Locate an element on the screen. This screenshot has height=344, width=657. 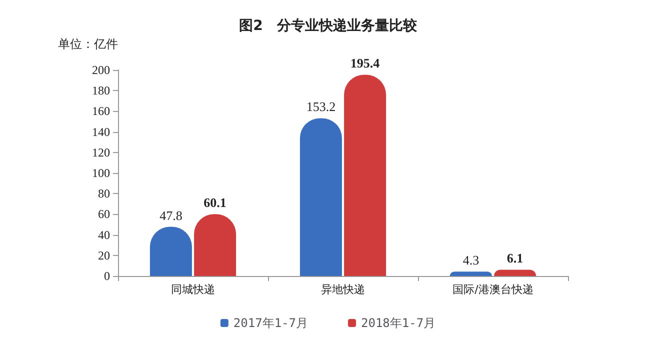
y-axis-title: 单位：亿件 is located at coordinates (88, 44).